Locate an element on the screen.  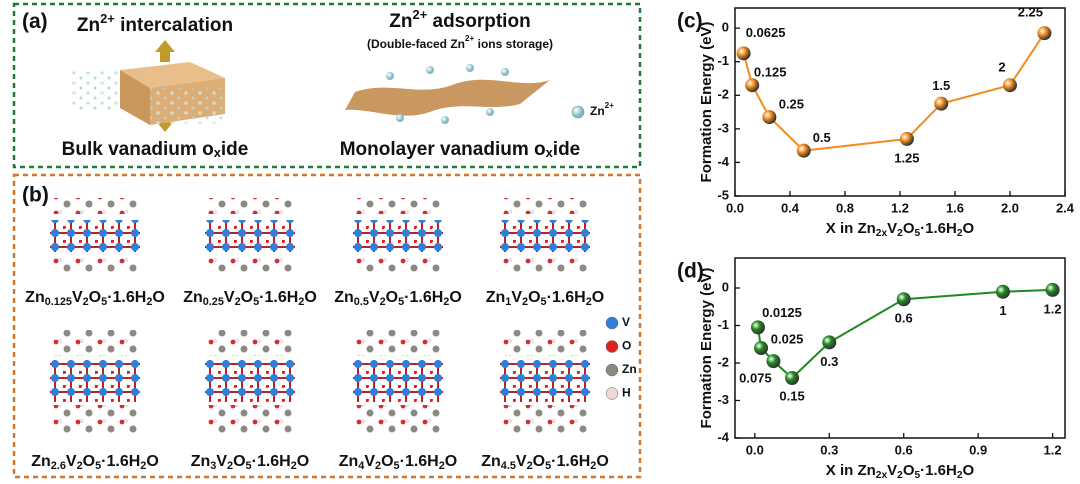
structure-label: Zn3V2O5·1.6H2O is located at coordinates (250, 462).